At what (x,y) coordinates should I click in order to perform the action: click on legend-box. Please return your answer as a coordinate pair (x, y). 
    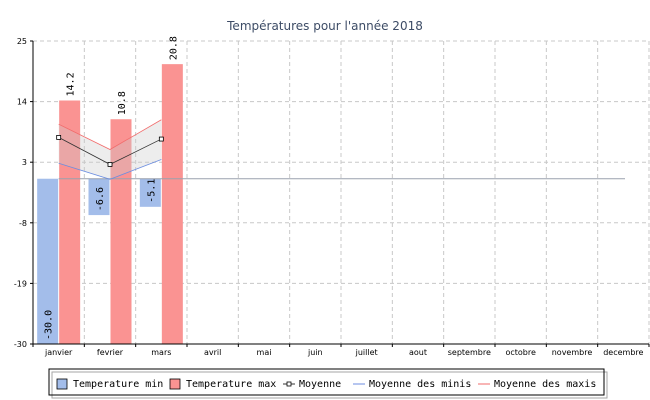
    Looking at the image, I should click on (326, 382).